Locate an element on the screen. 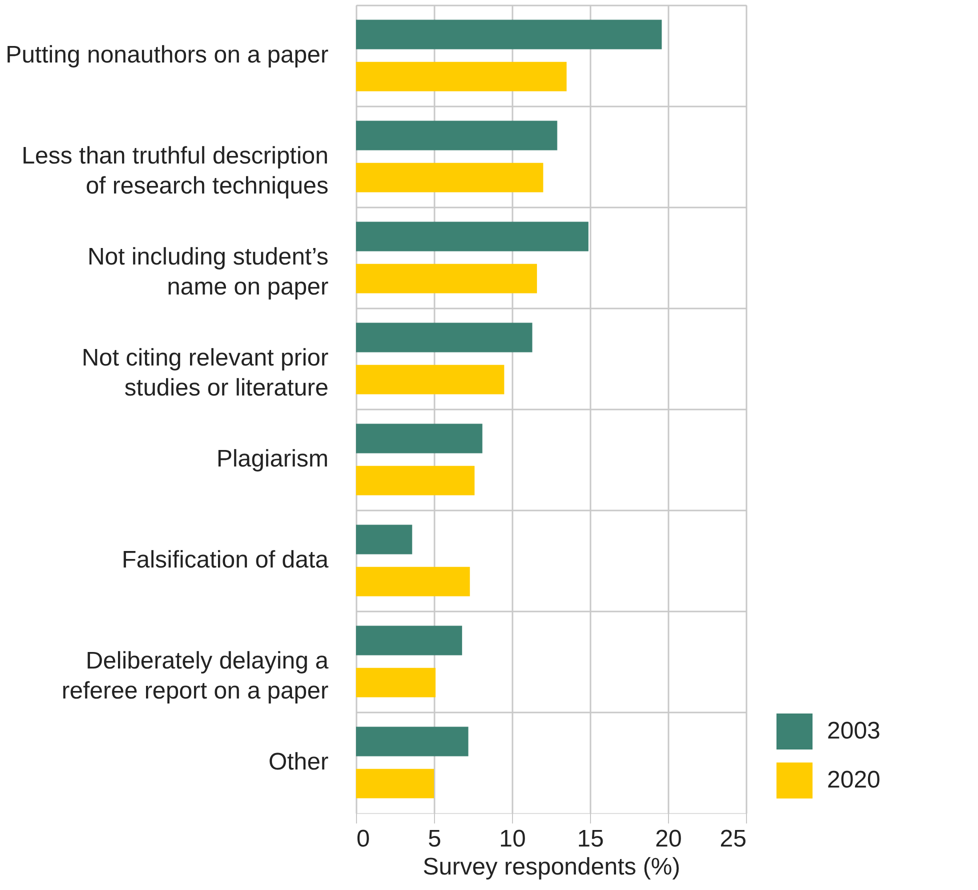 The width and height of the screenshot is (978, 890). y-tick-label: Falsification of data is located at coordinates (226, 560).